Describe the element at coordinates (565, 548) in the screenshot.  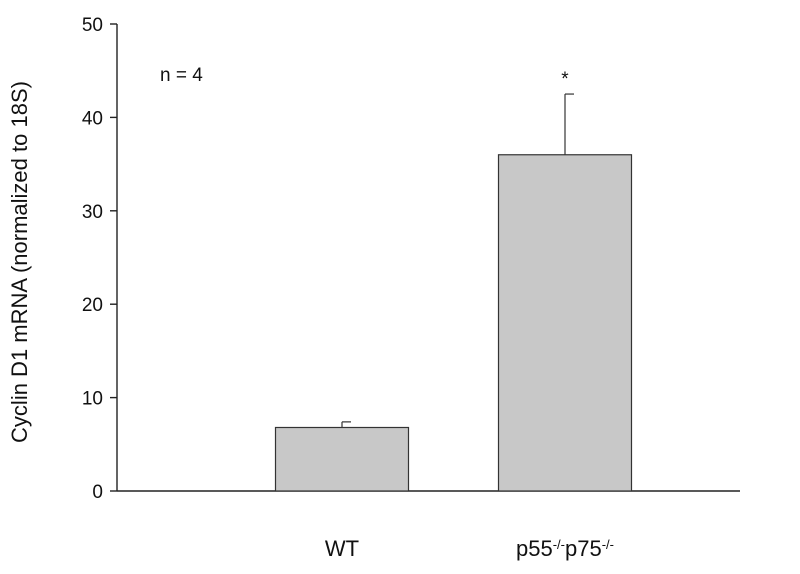
I see `category-label: p55-/-p75-/-` at that location.